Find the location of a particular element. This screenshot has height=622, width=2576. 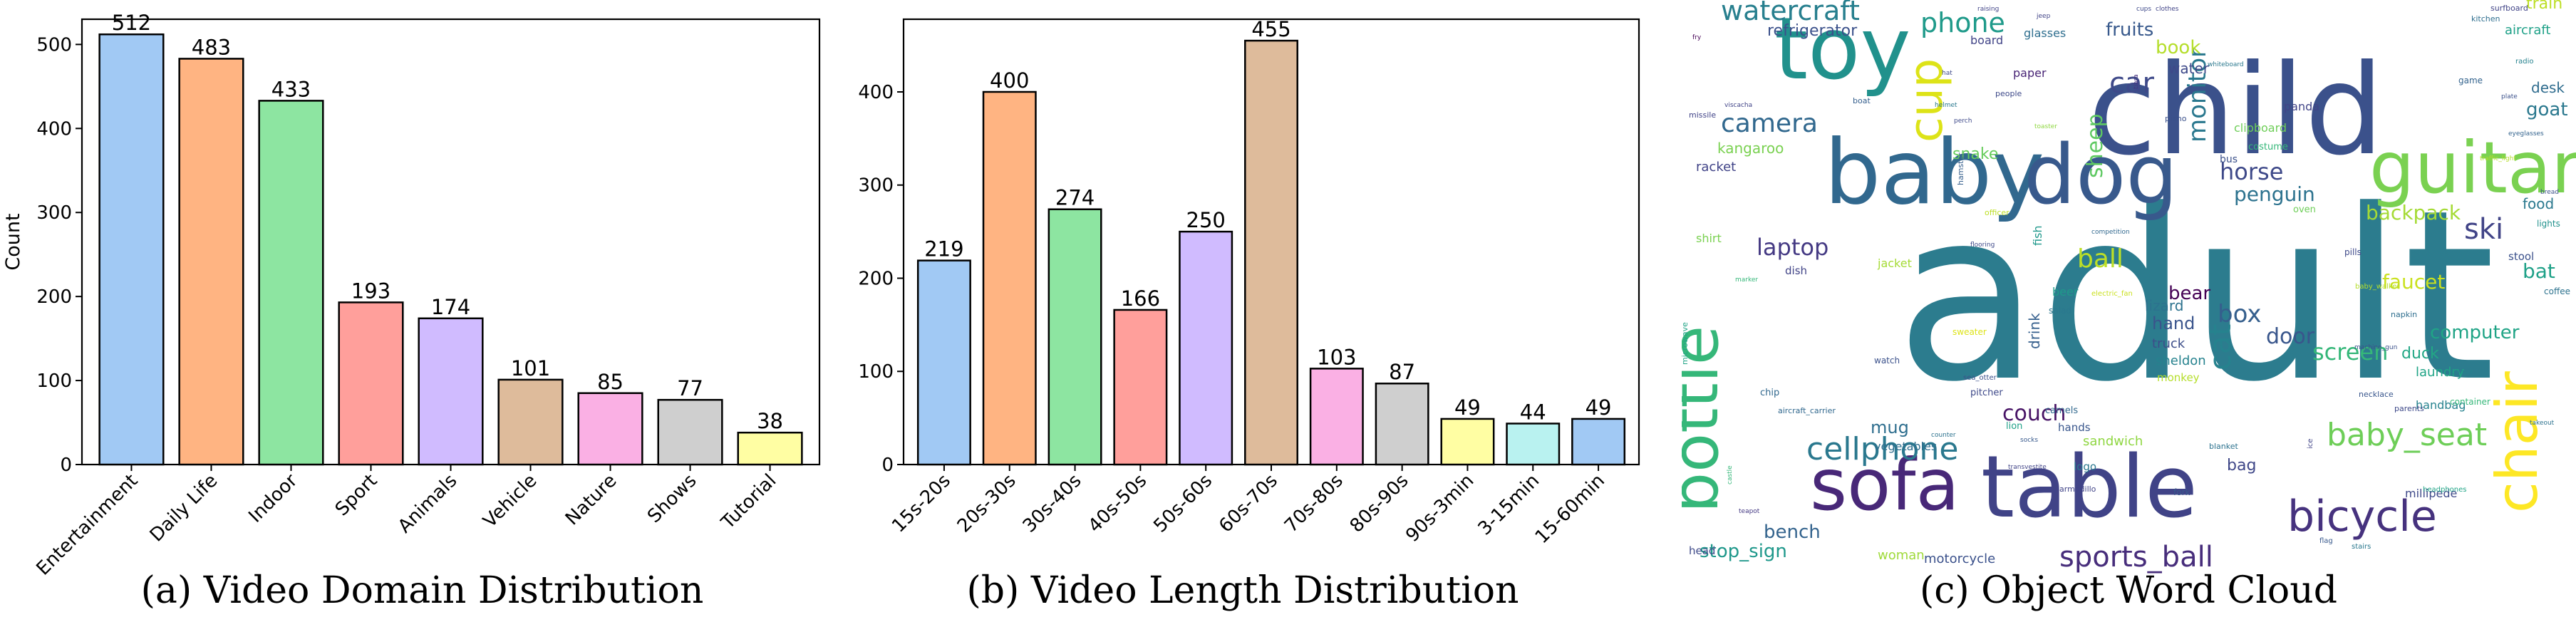

bar-value-label: 483 is located at coordinates (211, 47).